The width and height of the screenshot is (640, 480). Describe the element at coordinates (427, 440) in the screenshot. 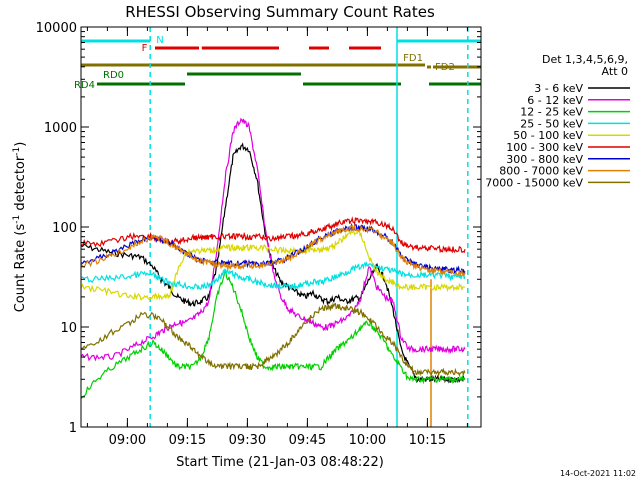

I see `x-tick-label: 10:15` at that location.